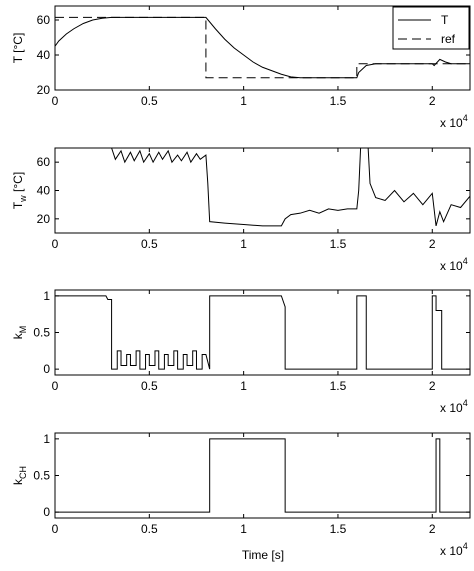  I want to click on legend-label-t: T, so click(445, 20).